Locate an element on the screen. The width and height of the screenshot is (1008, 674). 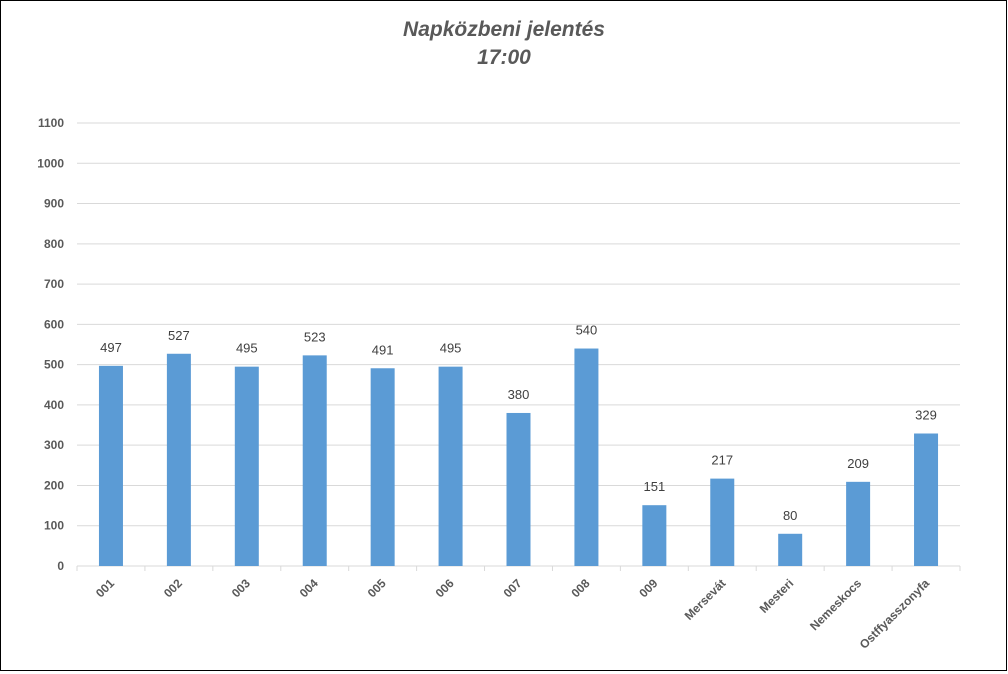
y-tick-label: 0 is located at coordinates (60, 566).